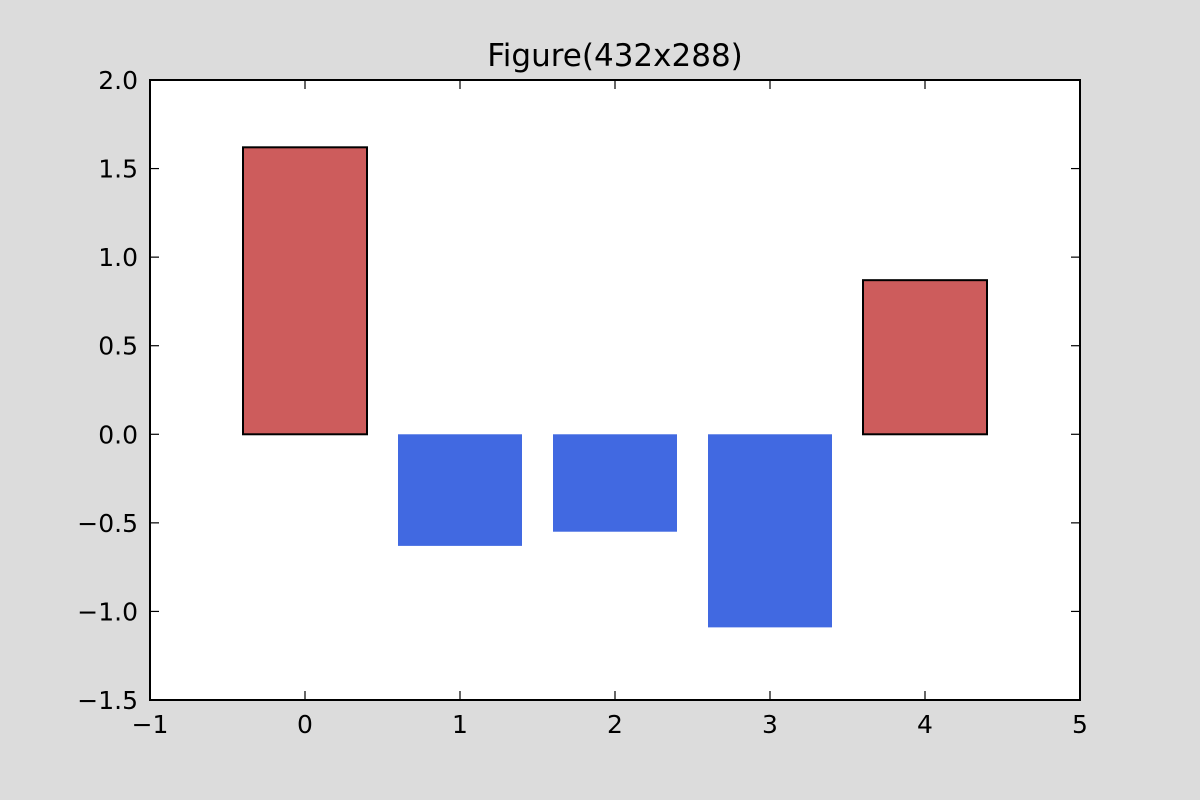 This screenshot has width=1200, height=800. What do you see at coordinates (118, 169) in the screenshot?
I see `y-tick-label: 1.5` at bounding box center [118, 169].